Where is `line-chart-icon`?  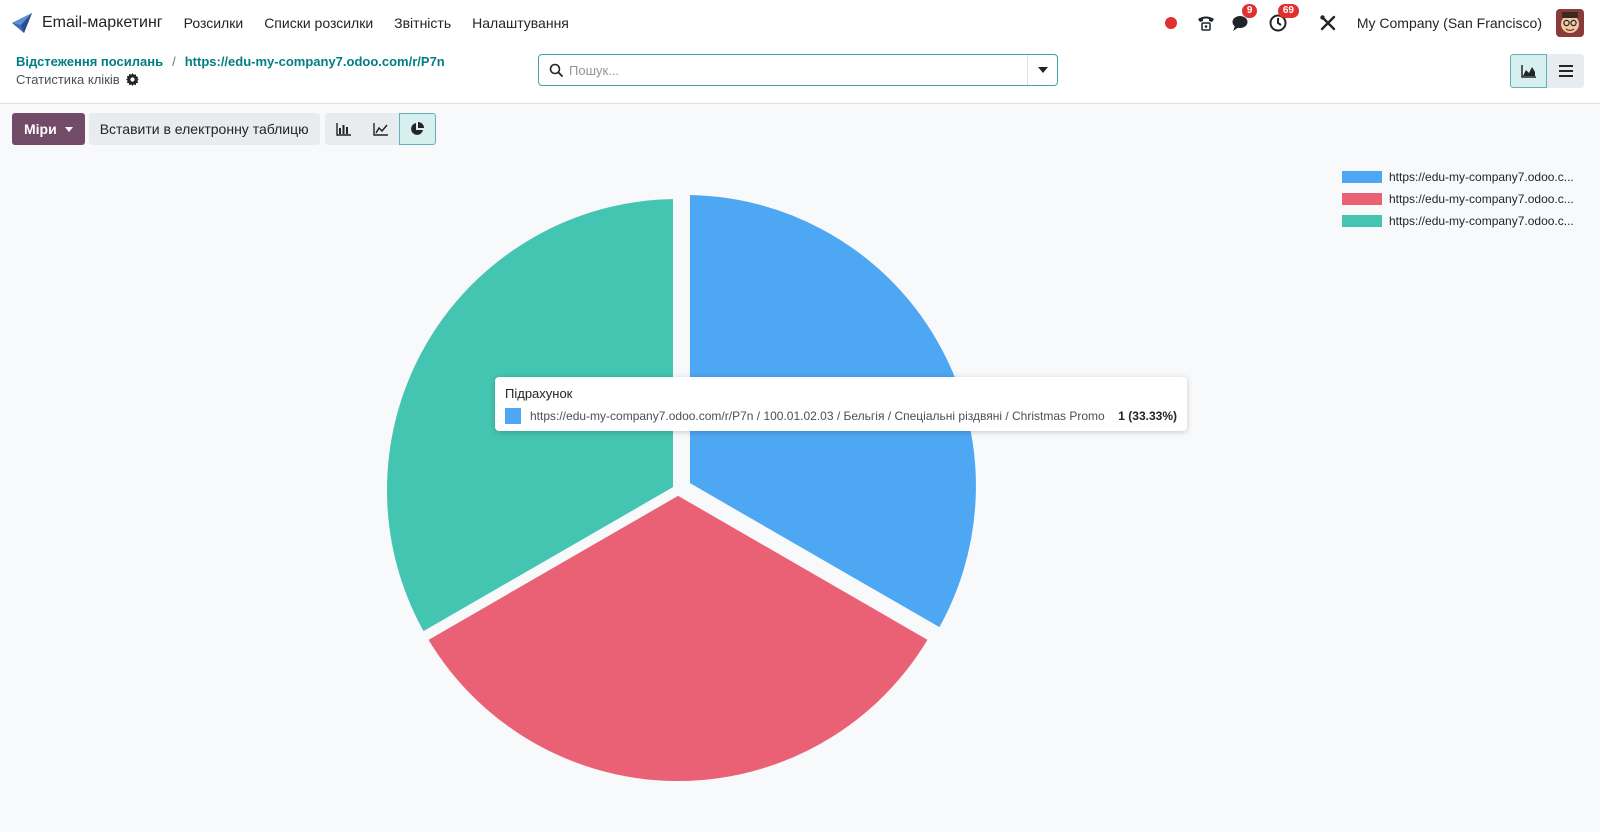 line-chart-icon is located at coordinates (380, 129).